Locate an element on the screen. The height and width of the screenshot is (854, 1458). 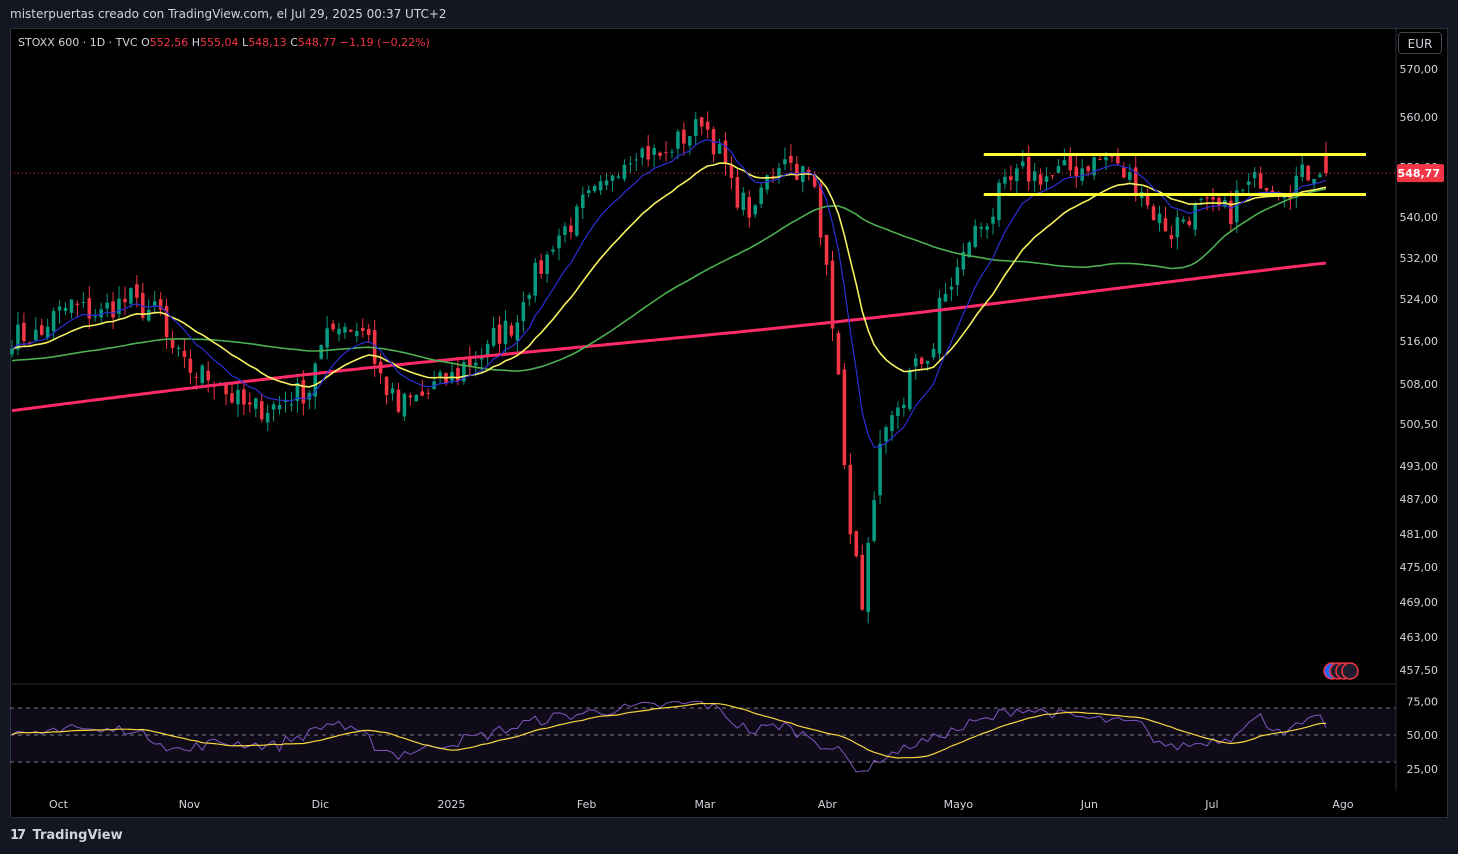
time-tick-label: Dic is located at coordinates (321, 804).